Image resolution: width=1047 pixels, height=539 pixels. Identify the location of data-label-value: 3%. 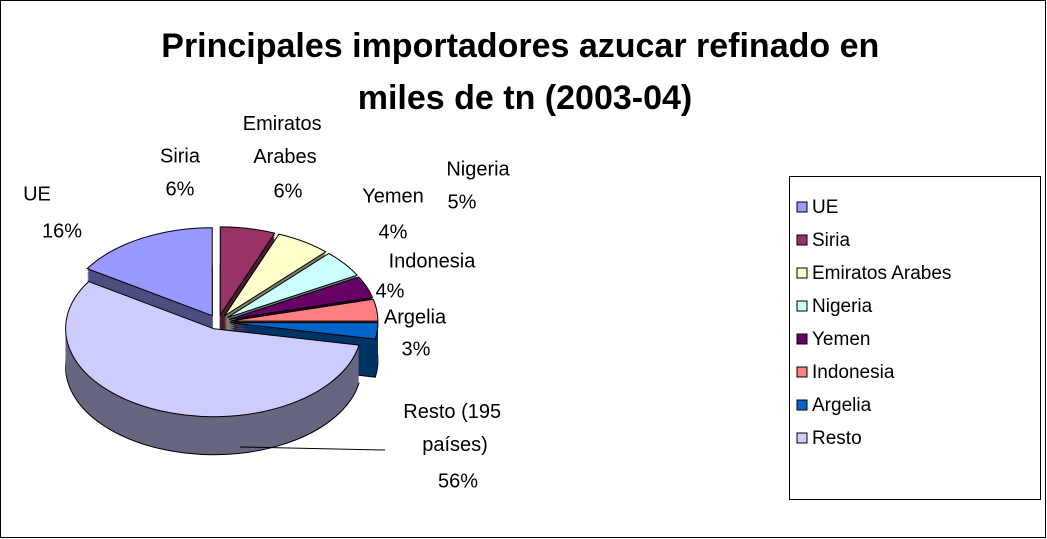
(416, 349).